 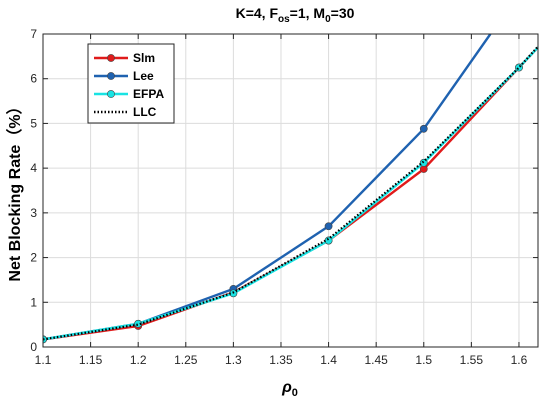 What do you see at coordinates (33, 123) in the screenshot?
I see `y-tick-label: 5` at bounding box center [33, 123].